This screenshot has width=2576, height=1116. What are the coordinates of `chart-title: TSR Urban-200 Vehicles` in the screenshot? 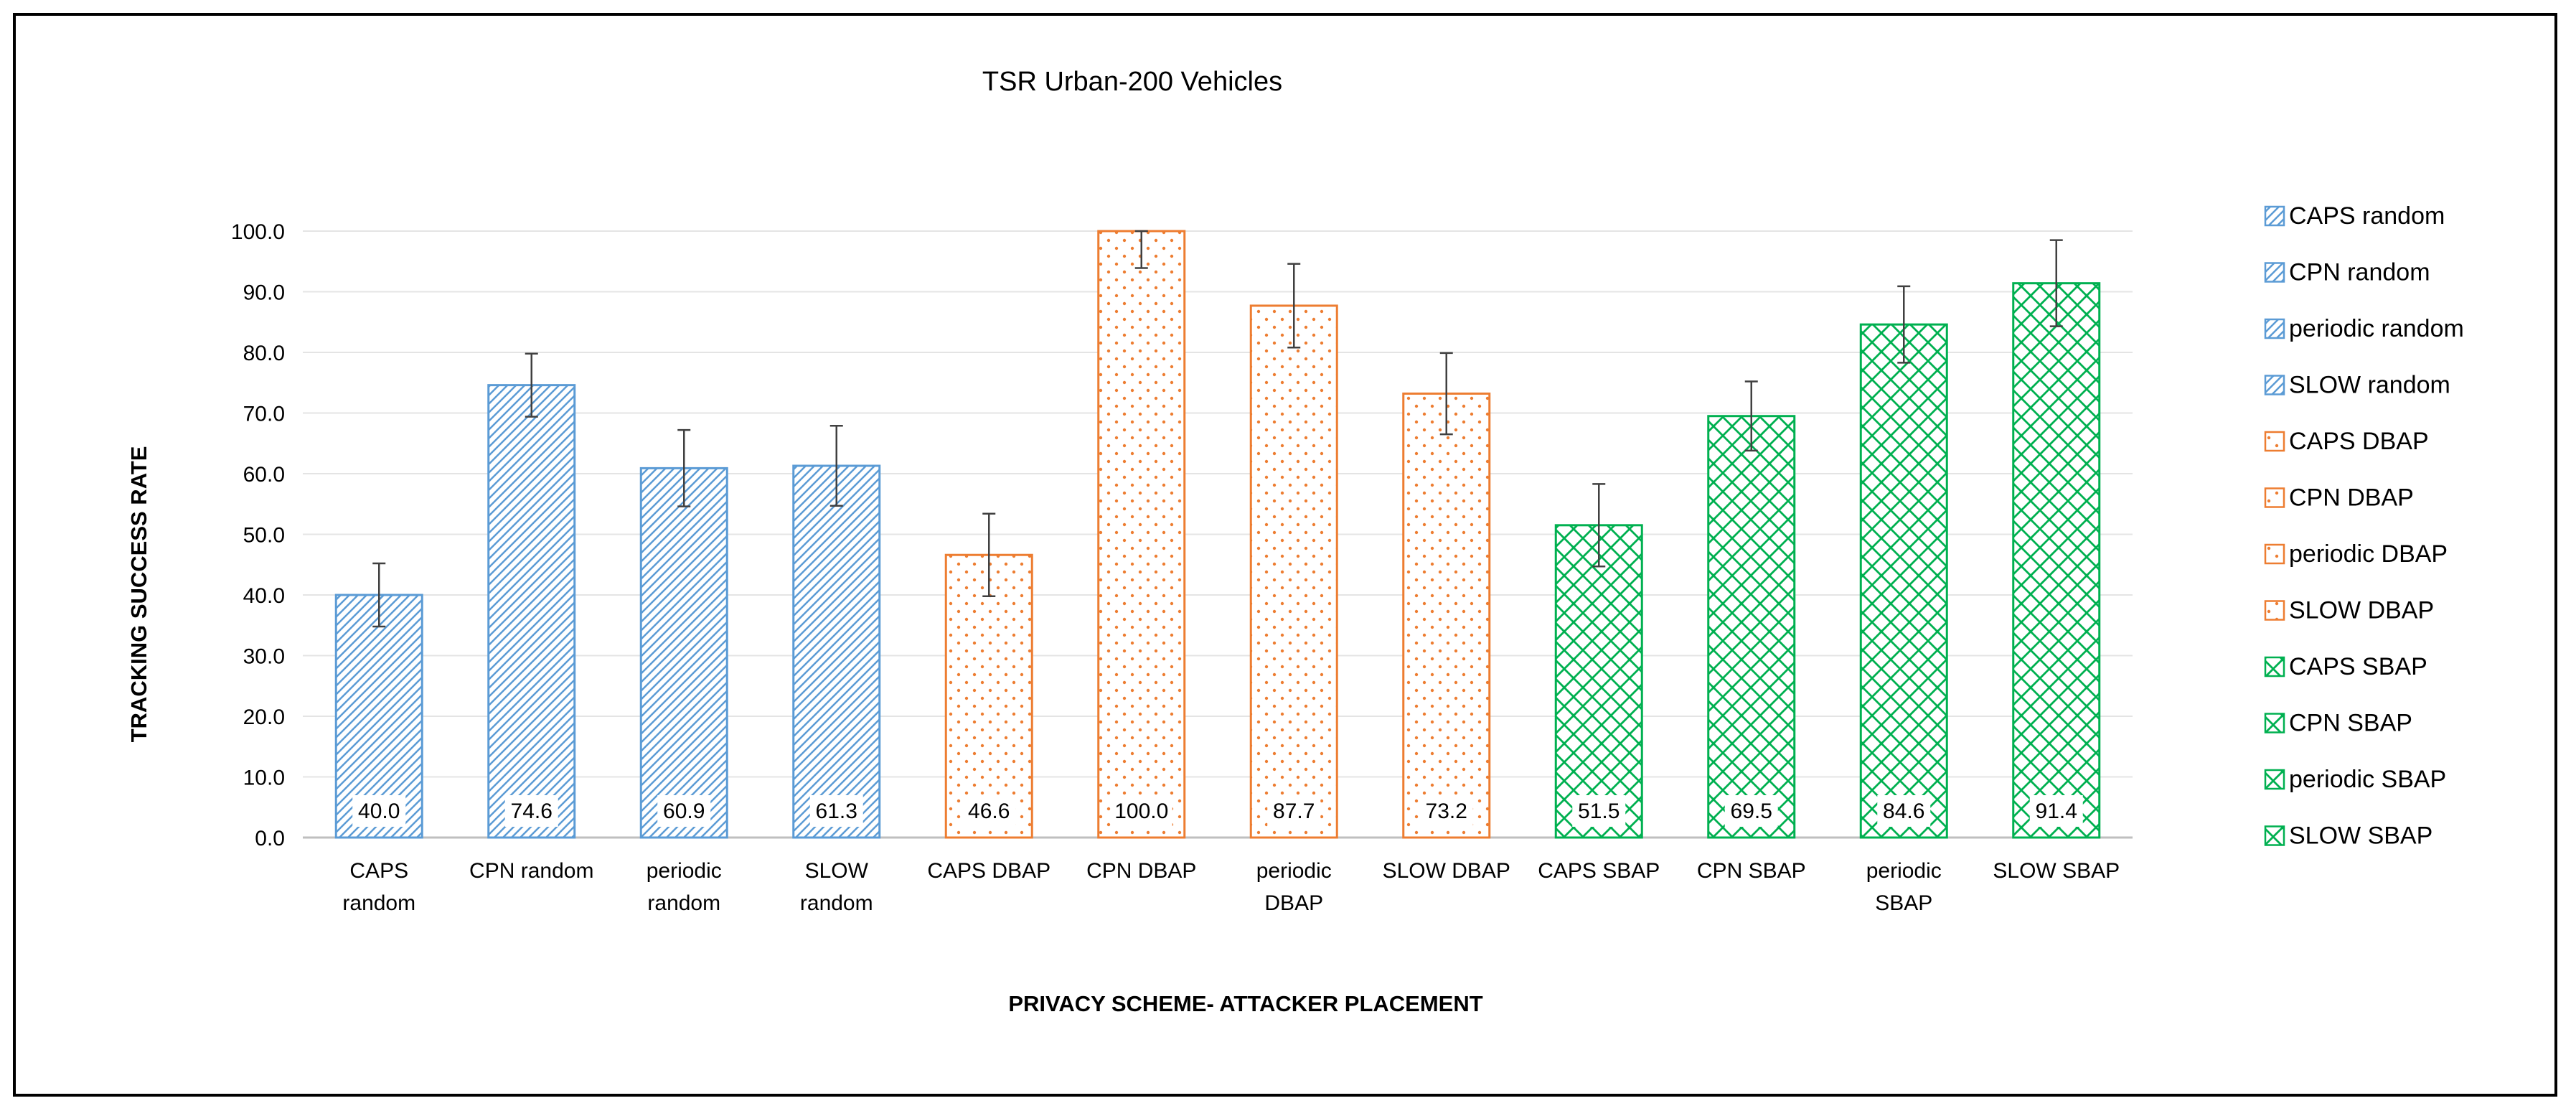 It's located at (1132, 82).